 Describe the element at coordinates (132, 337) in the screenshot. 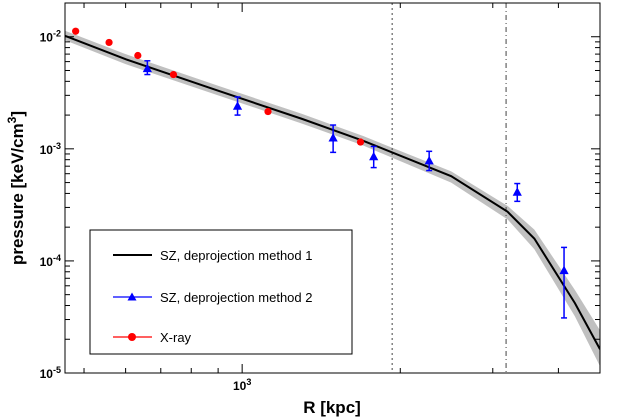

I see `legend-circle-marker` at that location.